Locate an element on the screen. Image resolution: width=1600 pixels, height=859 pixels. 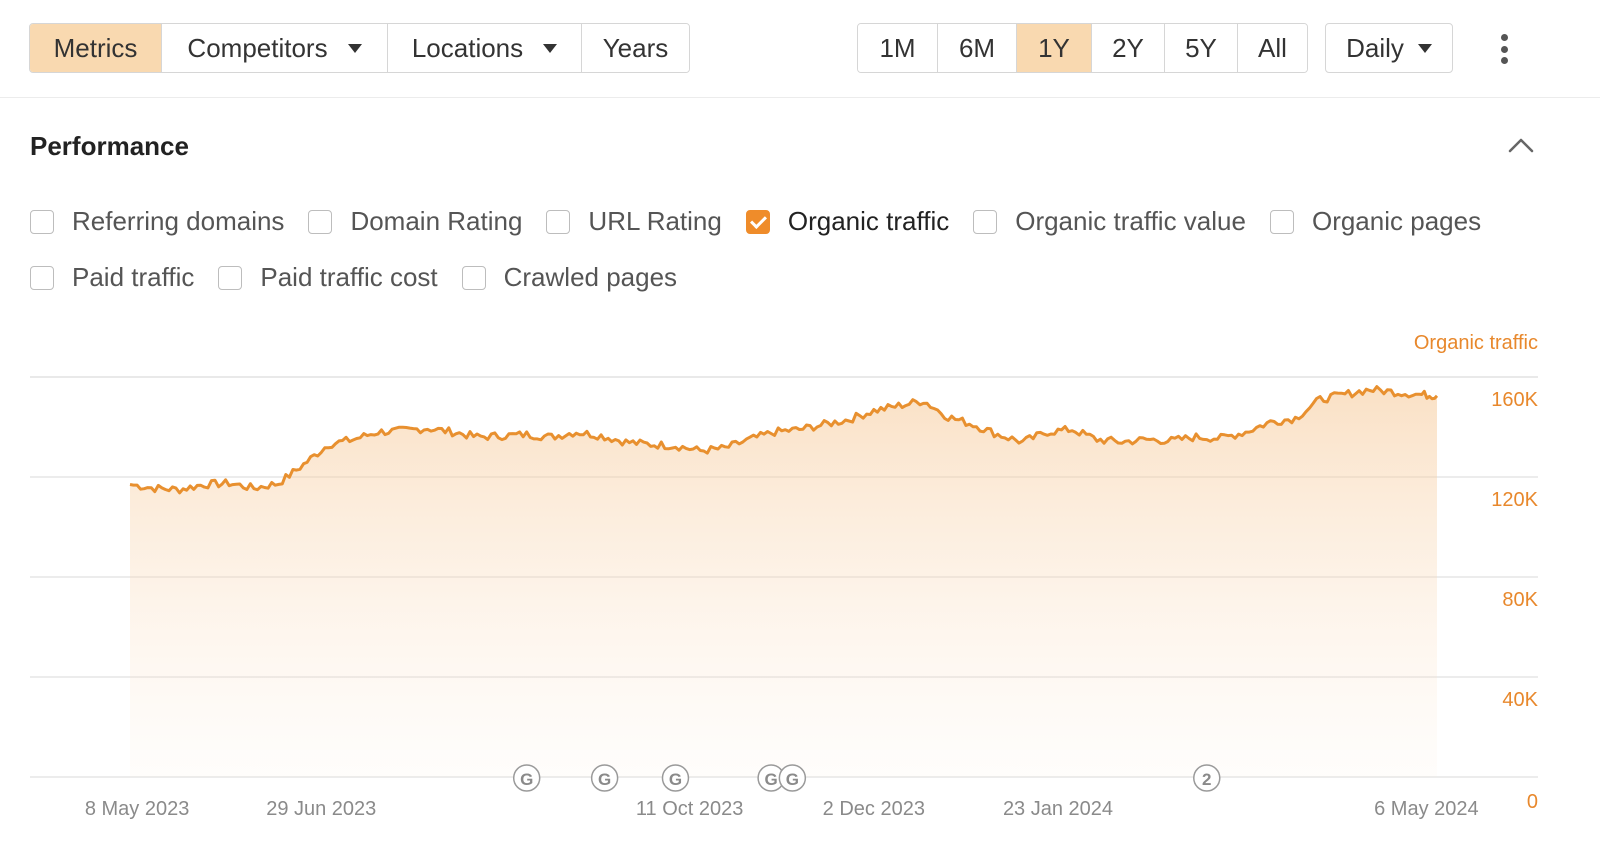
interval-dropdown: Daily is located at coordinates (1389, 48).